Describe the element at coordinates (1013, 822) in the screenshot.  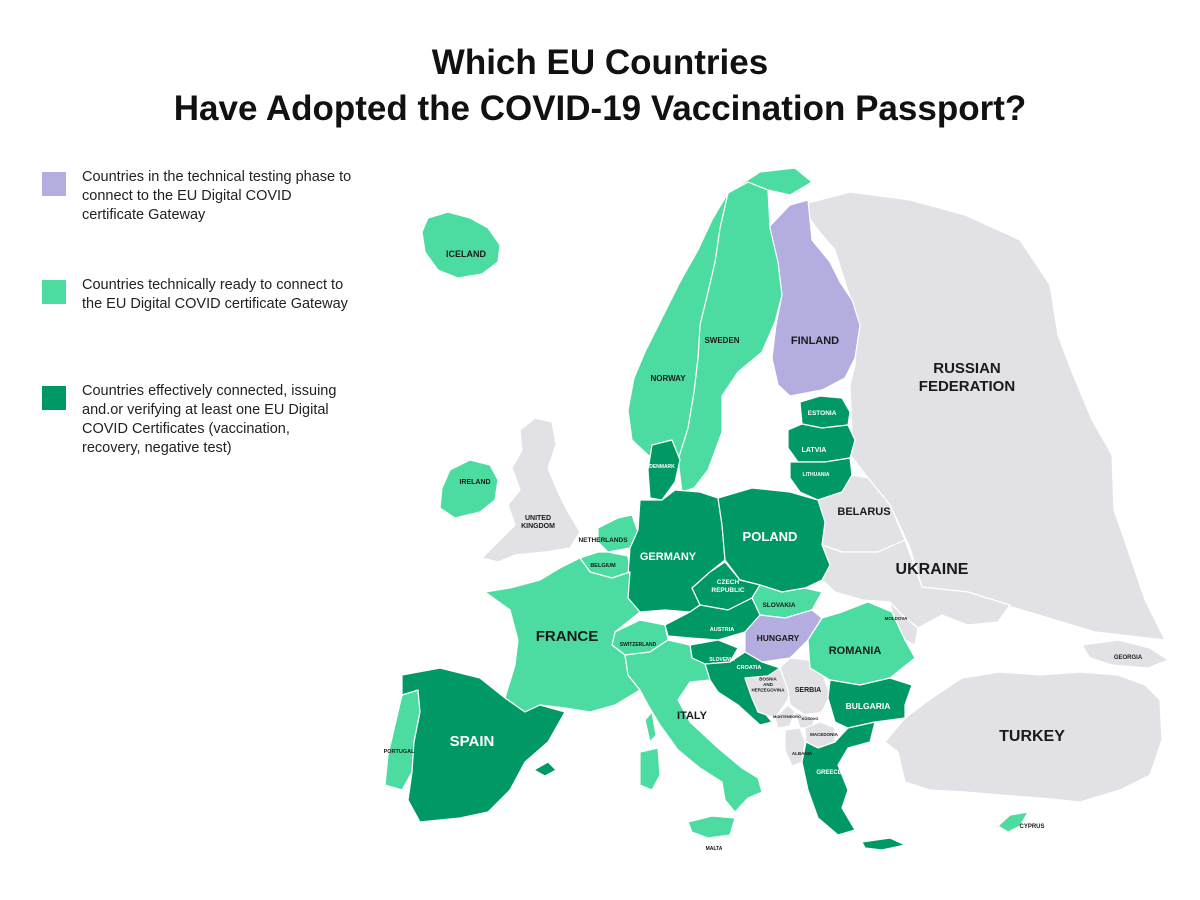
I see `country-cyprus` at that location.